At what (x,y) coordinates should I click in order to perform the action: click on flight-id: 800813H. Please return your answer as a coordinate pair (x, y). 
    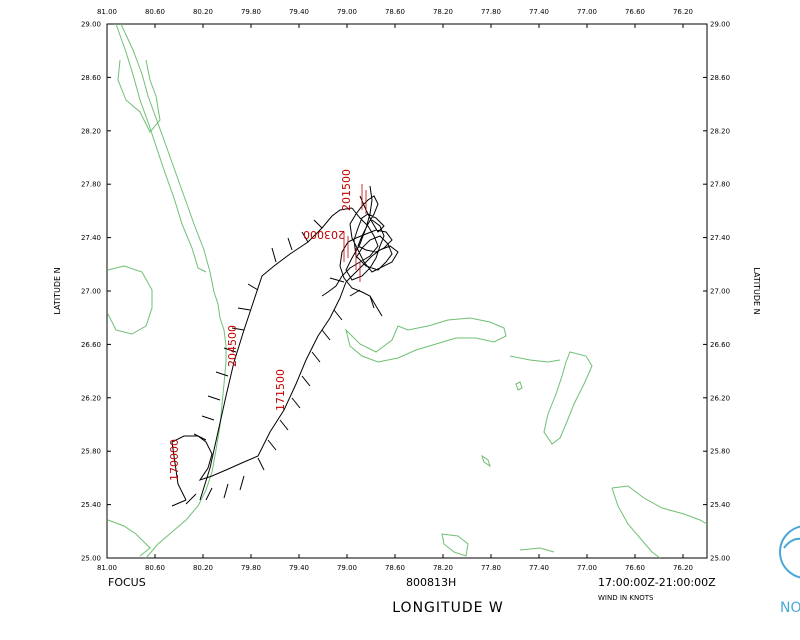
    Looking at the image, I should click on (431, 582).